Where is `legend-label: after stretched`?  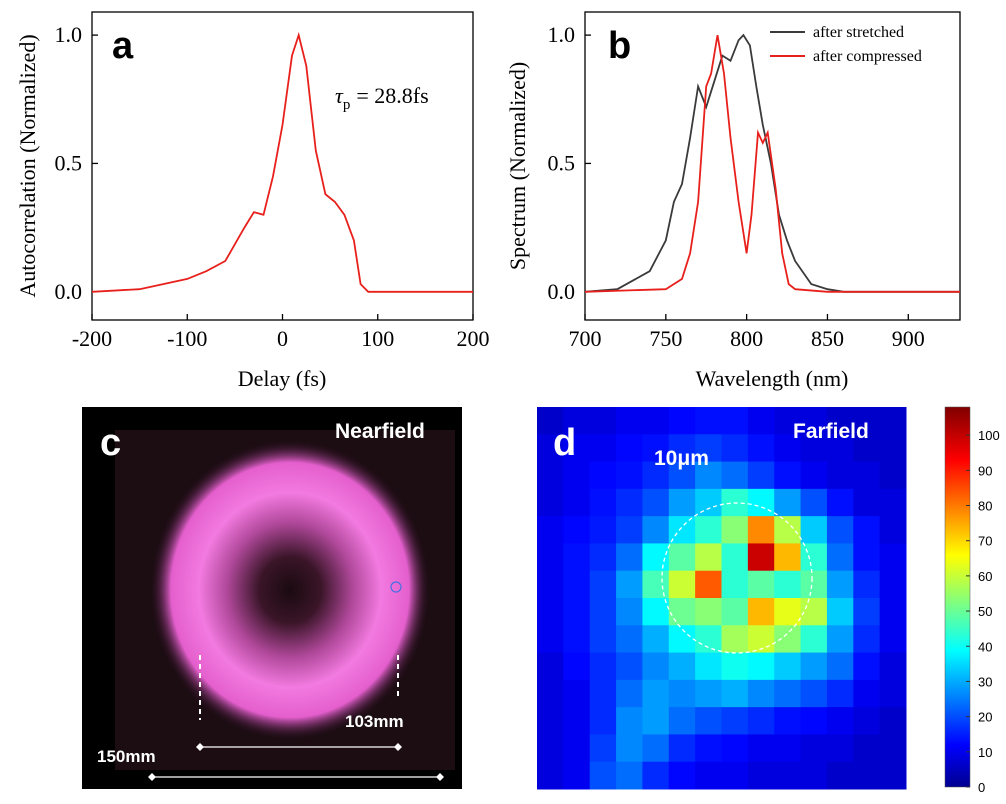 legend-label: after stretched is located at coordinates (858, 32).